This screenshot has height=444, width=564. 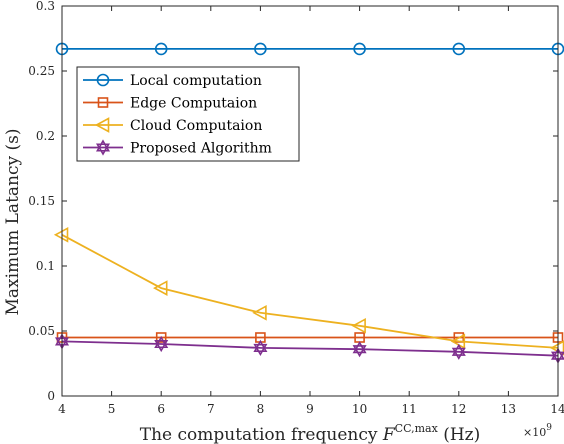 I want to click on x-axis-label-superscript: CC,max, so click(x=417, y=428).